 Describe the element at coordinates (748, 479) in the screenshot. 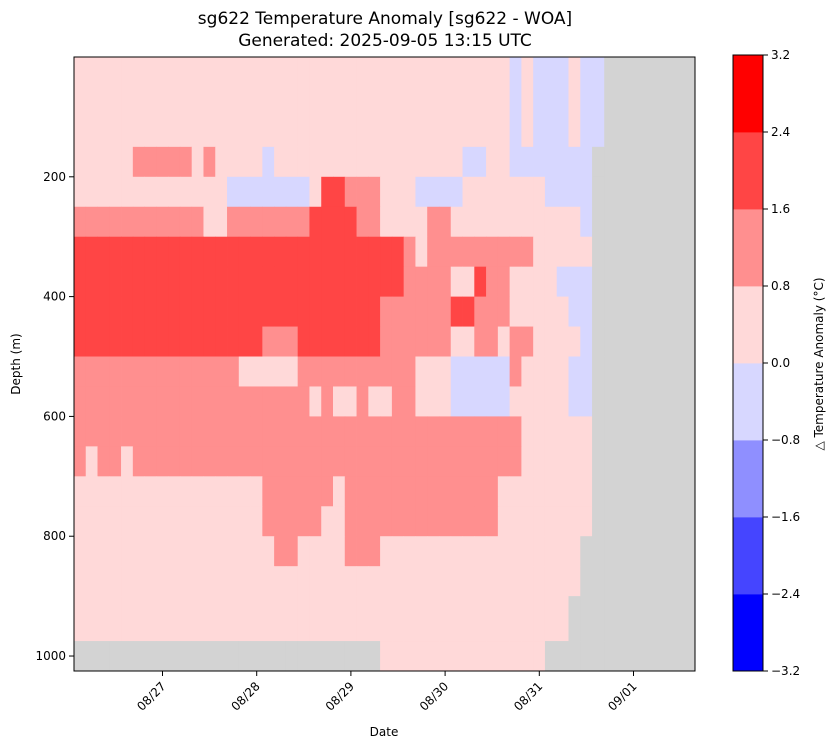

I see `colorbar-swatch` at that location.